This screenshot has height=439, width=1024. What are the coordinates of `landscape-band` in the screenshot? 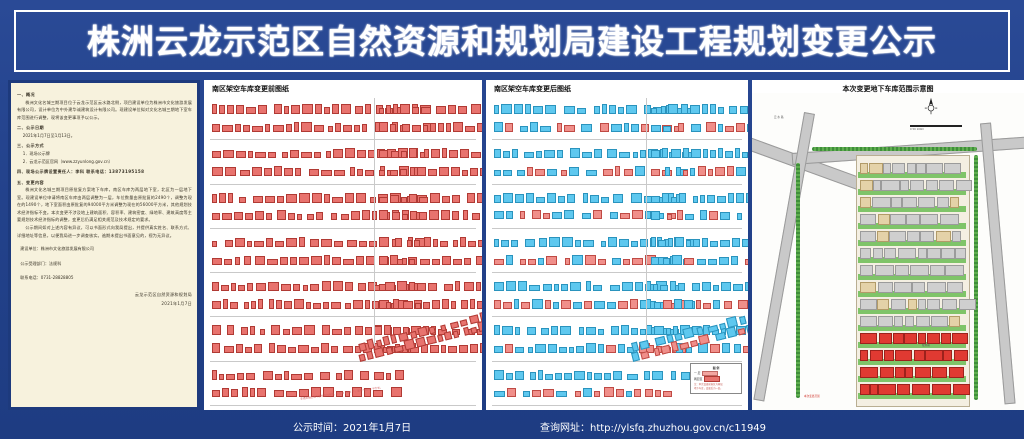 It's located at (912, 379).